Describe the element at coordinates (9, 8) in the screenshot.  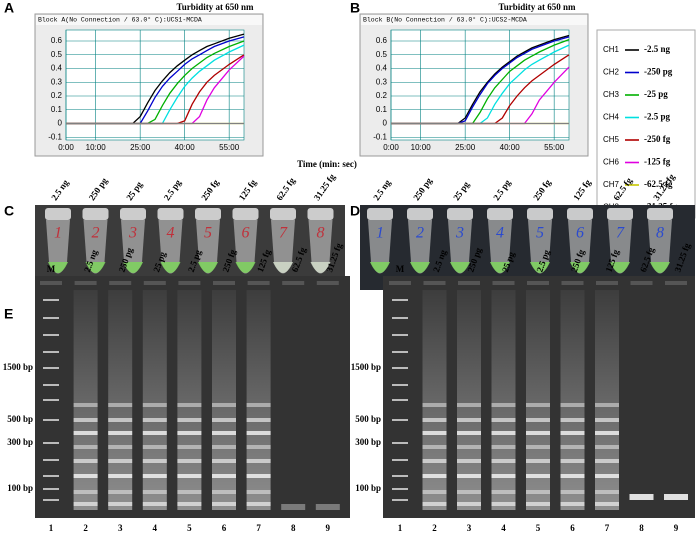
I see `panel-label: A` at that location.